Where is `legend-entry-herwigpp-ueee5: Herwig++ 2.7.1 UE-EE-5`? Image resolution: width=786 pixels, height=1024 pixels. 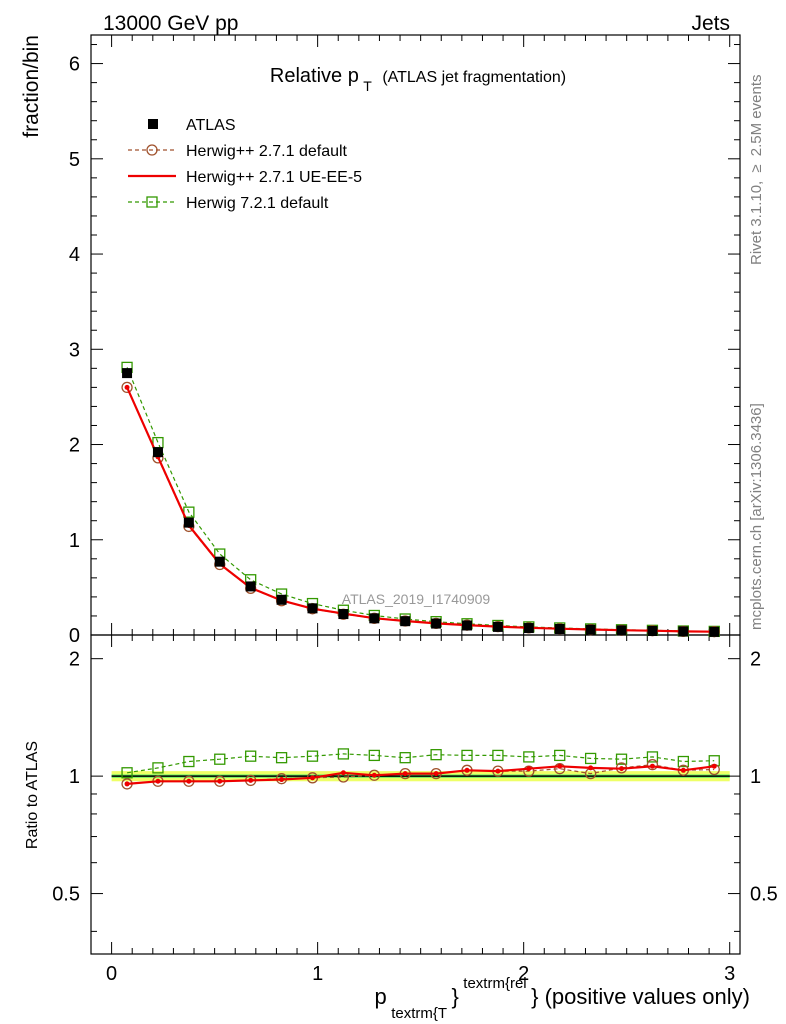
legend-entry-herwigpp-ueee5: Herwig++ 2.7.1 UE-EE-5 is located at coordinates (245, 177).